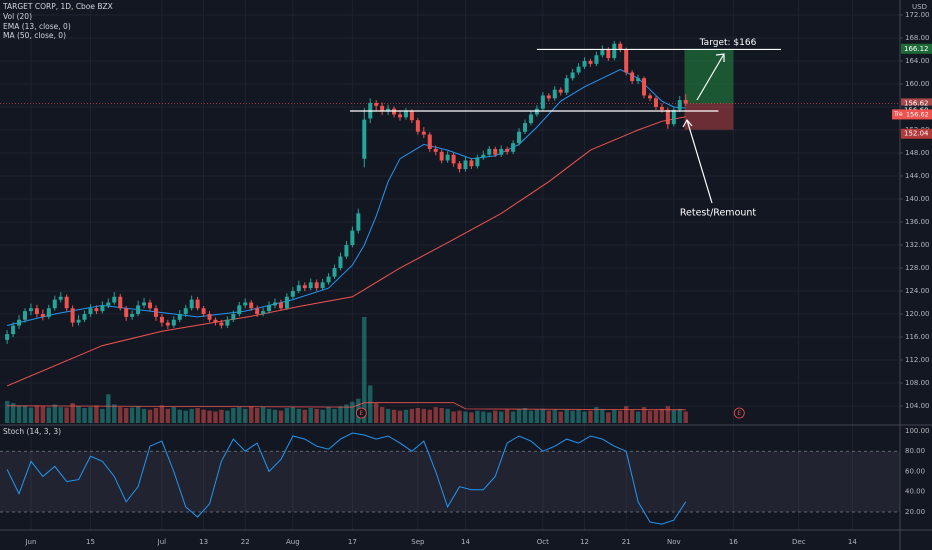 Image resolution: width=932 pixels, height=550 pixels. I want to click on x-tick-label: Jul, so click(162, 542).